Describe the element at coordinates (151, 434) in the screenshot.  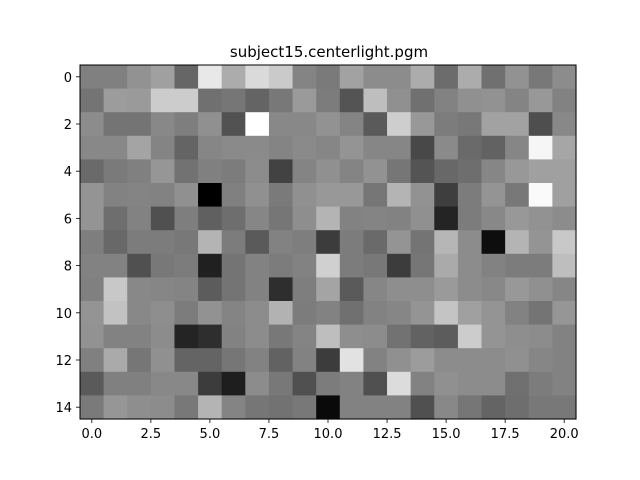
I see `x-tick-label: 2.5` at that location.